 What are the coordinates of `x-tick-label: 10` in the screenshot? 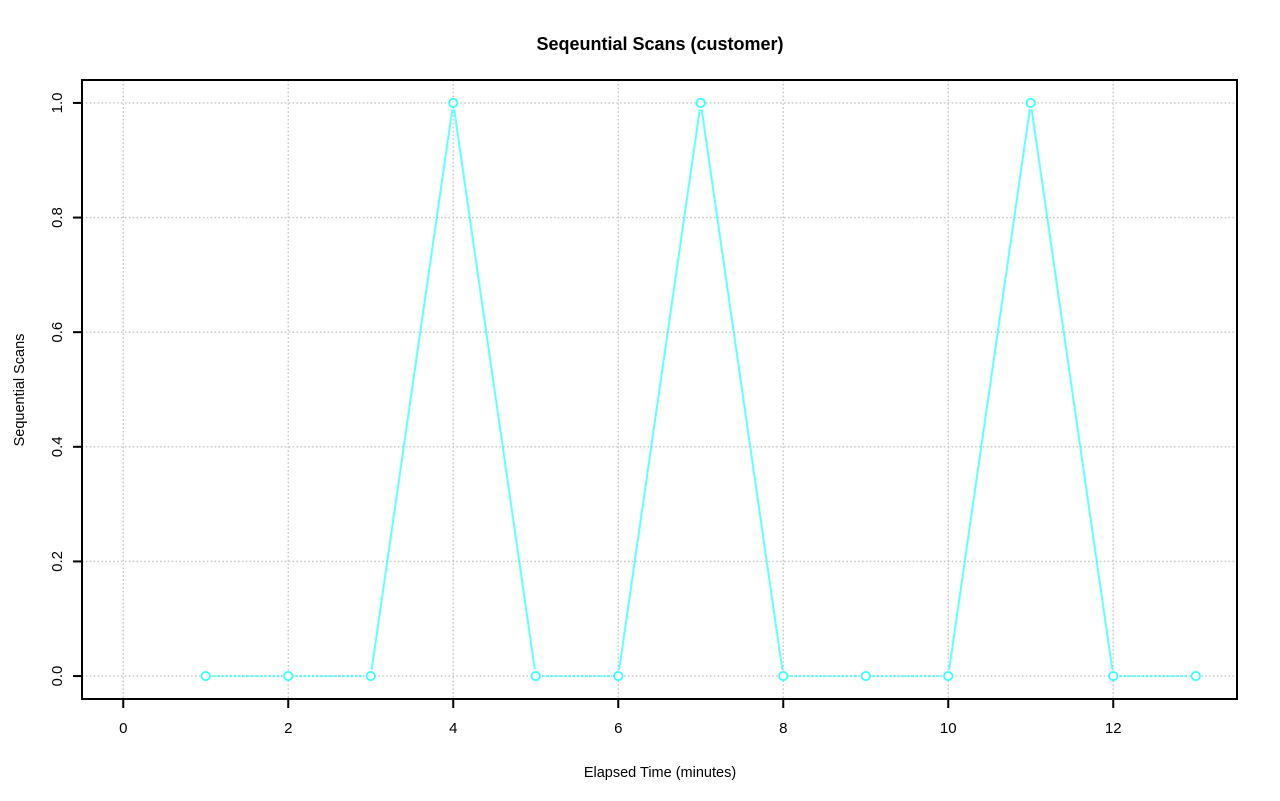 It's located at (948, 728).